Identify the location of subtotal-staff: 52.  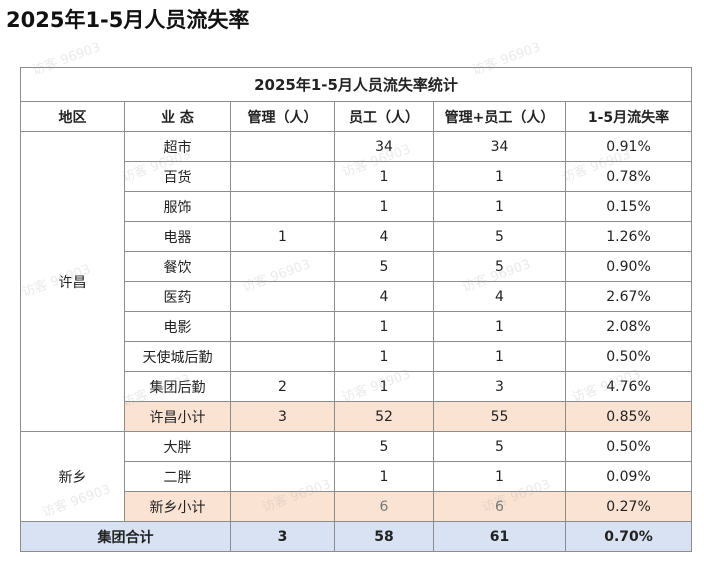
(384, 416).